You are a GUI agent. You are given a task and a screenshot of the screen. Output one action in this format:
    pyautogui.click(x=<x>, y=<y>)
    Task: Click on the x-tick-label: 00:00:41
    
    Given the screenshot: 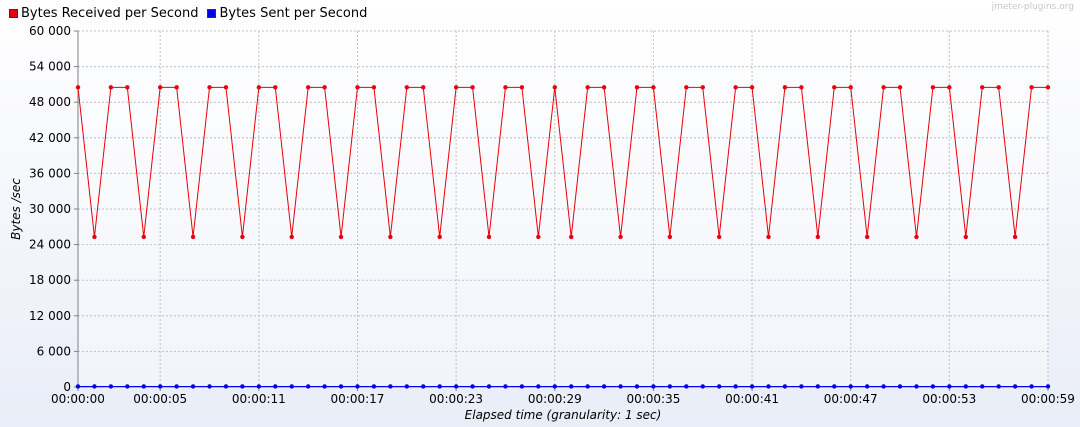 What is the action you would take?
    pyautogui.click(x=752, y=399)
    